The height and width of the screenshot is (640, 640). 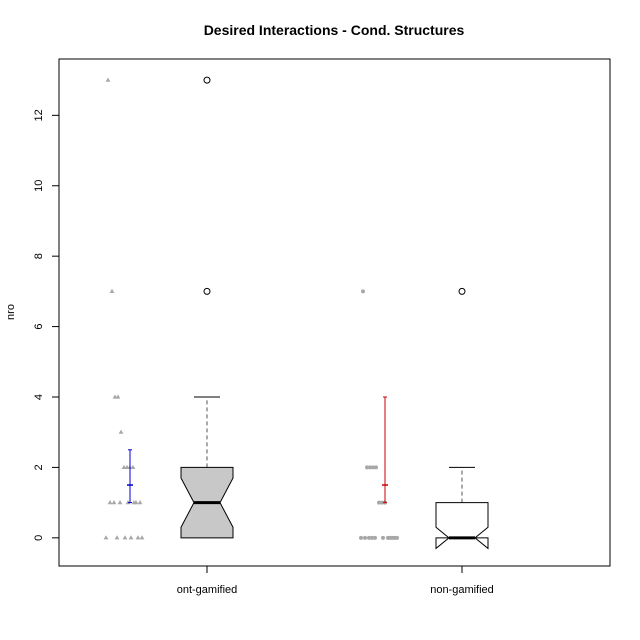 I want to click on y-tick-label: 8, so click(x=39, y=256).